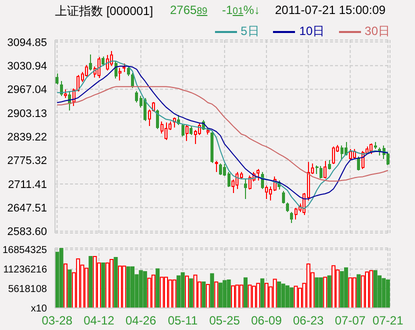  Describe the element at coordinates (27, 208) in the screenshot. I see `y-tick-label: 2647.51` at that location.